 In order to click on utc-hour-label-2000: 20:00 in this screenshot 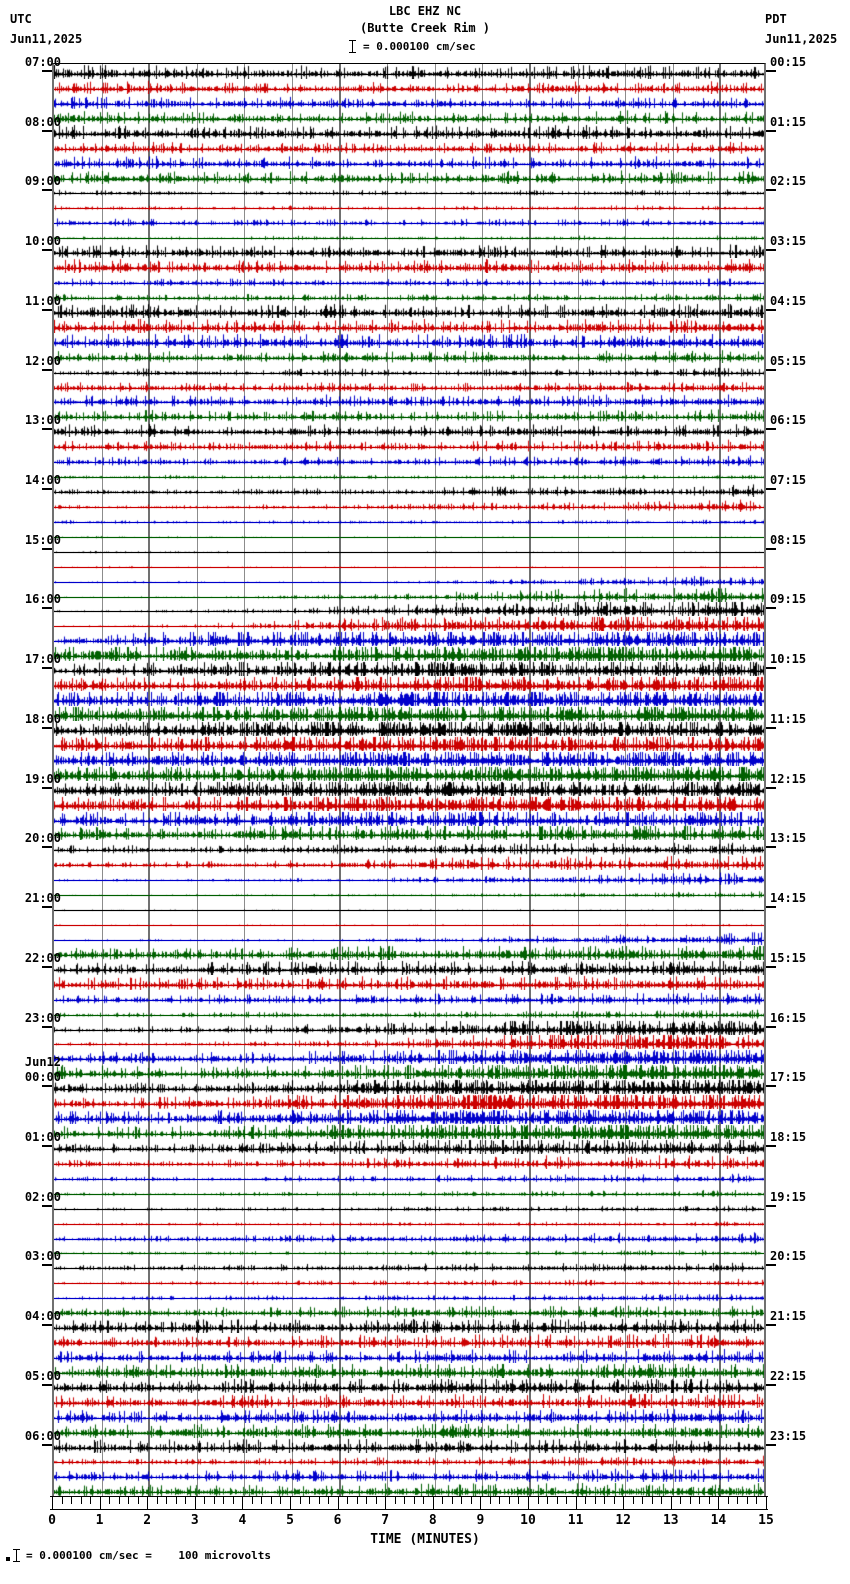, I will do `click(42, 838)`.